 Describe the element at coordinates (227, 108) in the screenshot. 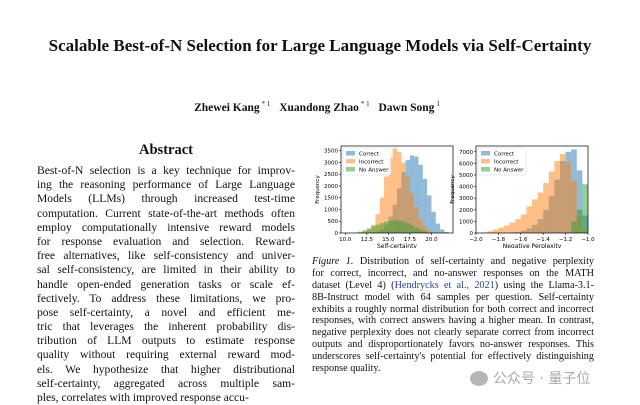

I see `author-name: Zhewei Kang` at that location.